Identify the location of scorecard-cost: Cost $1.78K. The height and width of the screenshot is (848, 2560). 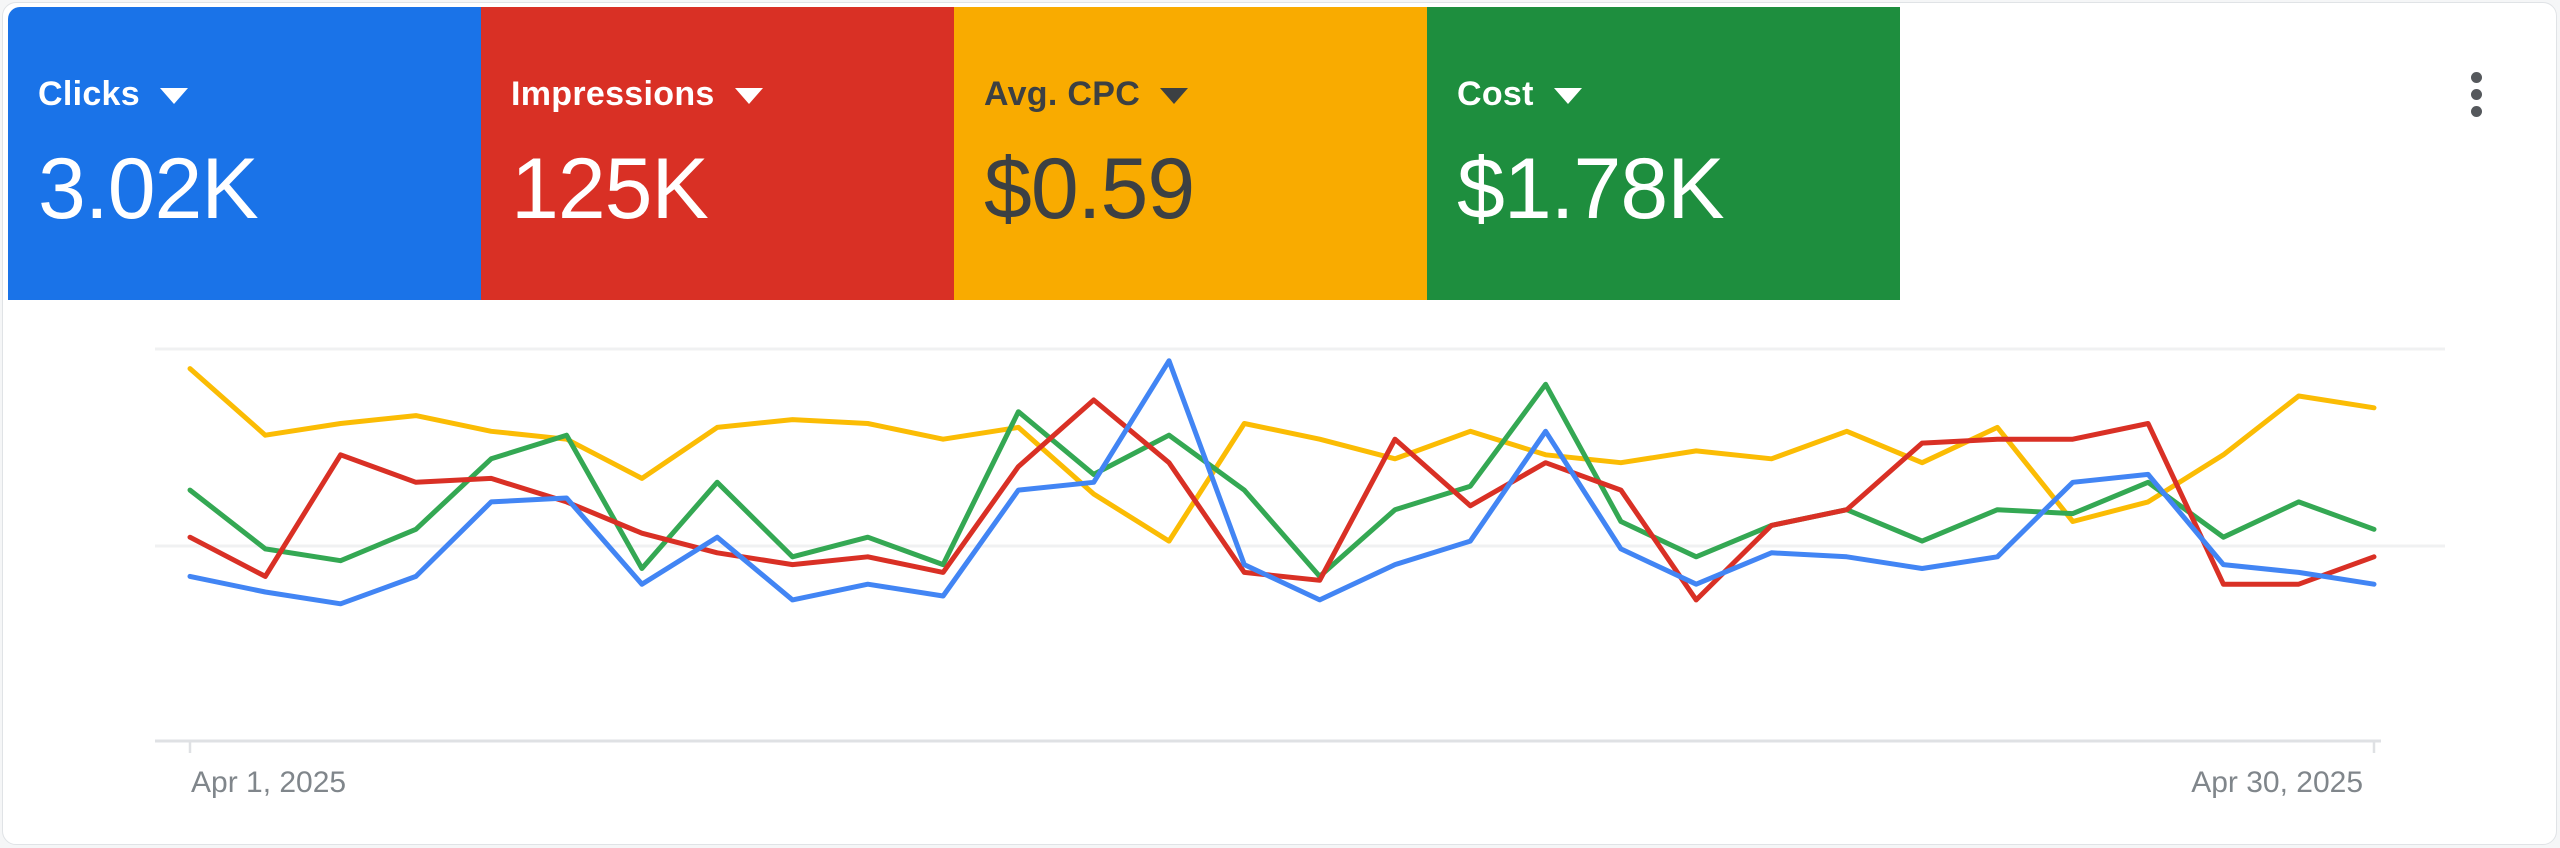
(1663, 153).